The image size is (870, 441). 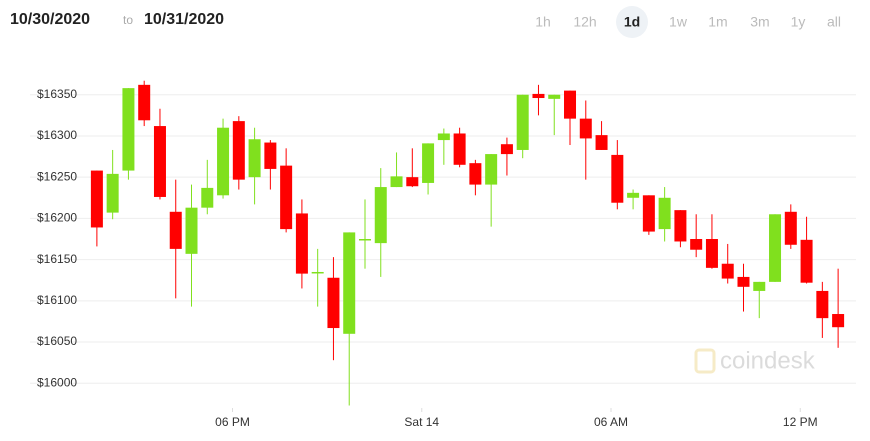 I want to click on watermark-logo, so click(x=705, y=361).